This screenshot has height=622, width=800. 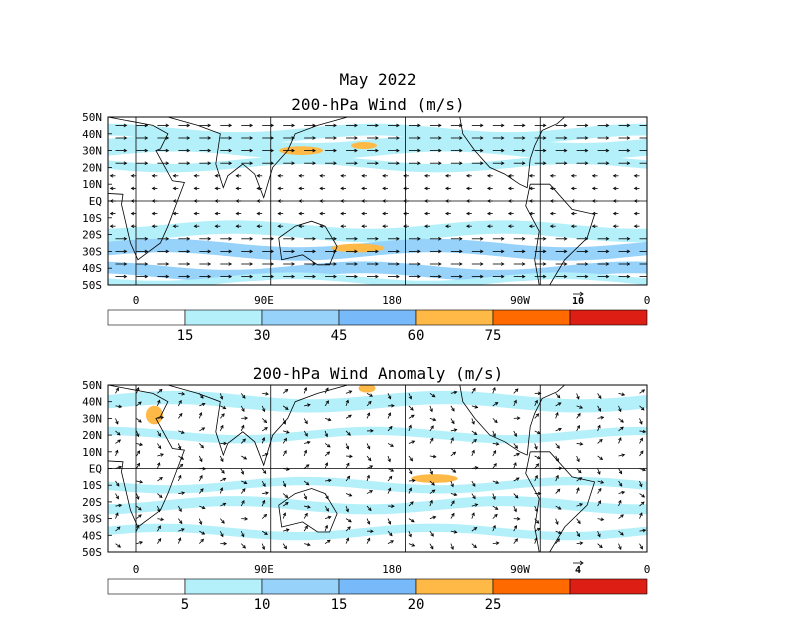 What do you see at coordinates (377, 104) in the screenshot?
I see `panel1-title: 200-hPa Wind (m/s)` at bounding box center [377, 104].